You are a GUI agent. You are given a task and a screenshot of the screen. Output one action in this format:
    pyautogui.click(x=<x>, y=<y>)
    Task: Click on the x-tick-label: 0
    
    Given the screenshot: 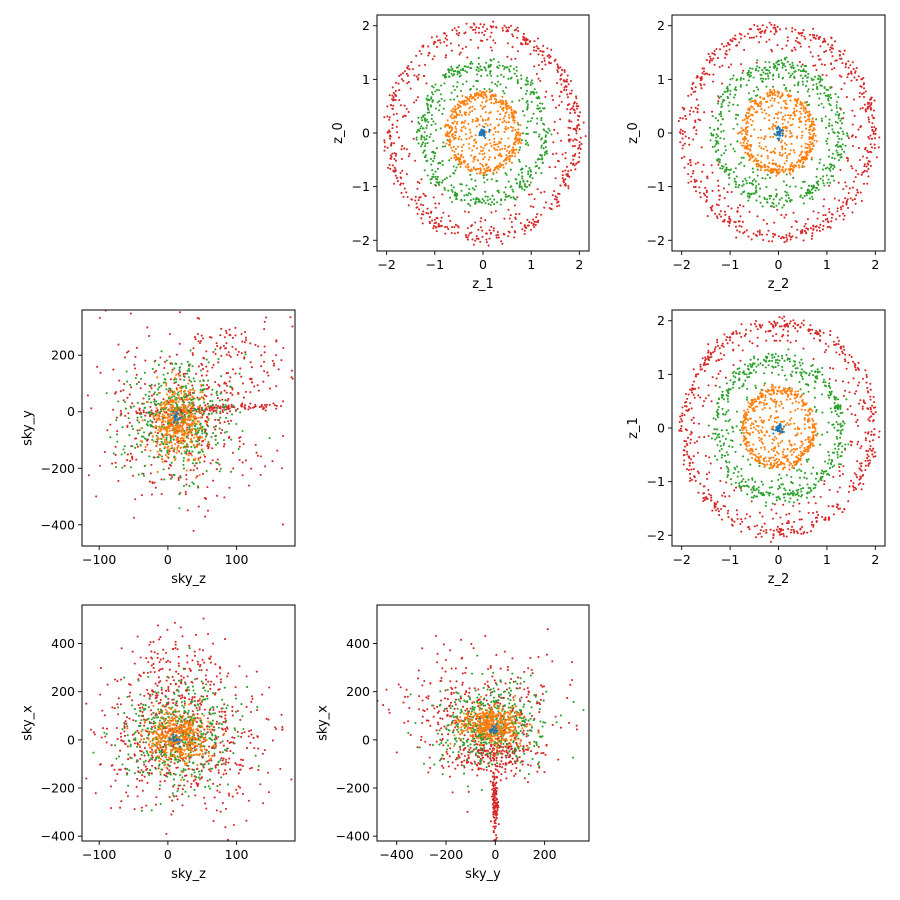 What is the action you would take?
    pyautogui.click(x=483, y=264)
    